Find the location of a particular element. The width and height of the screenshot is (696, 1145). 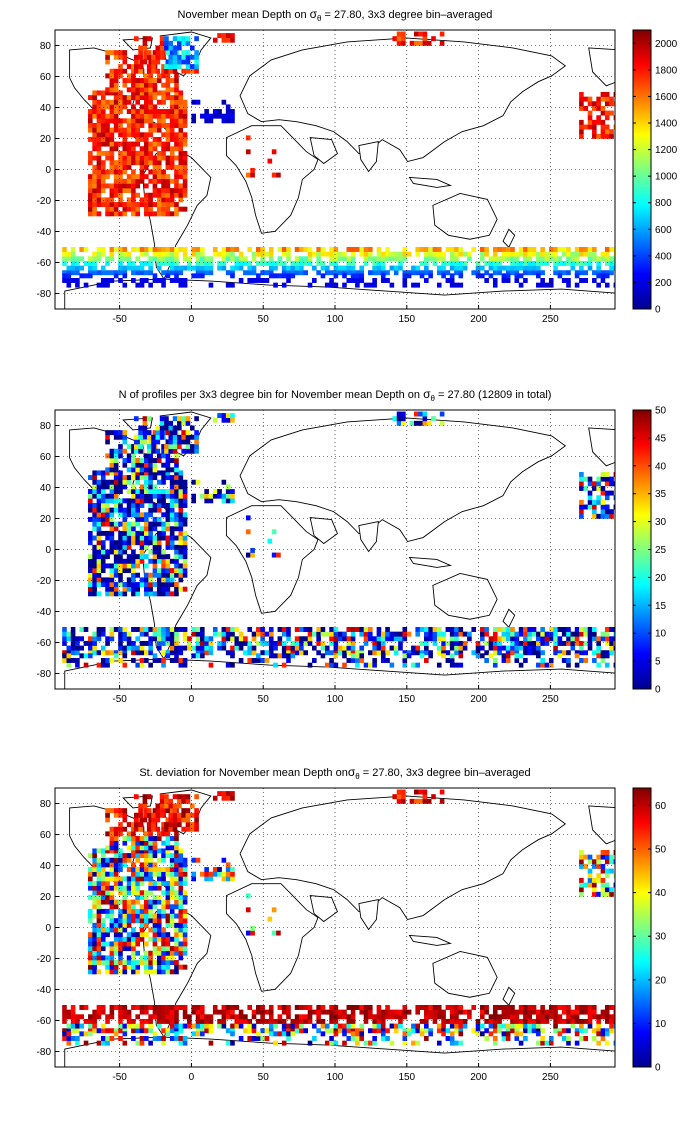

colorbar-tick-label: 200 is located at coordinates (663, 283).